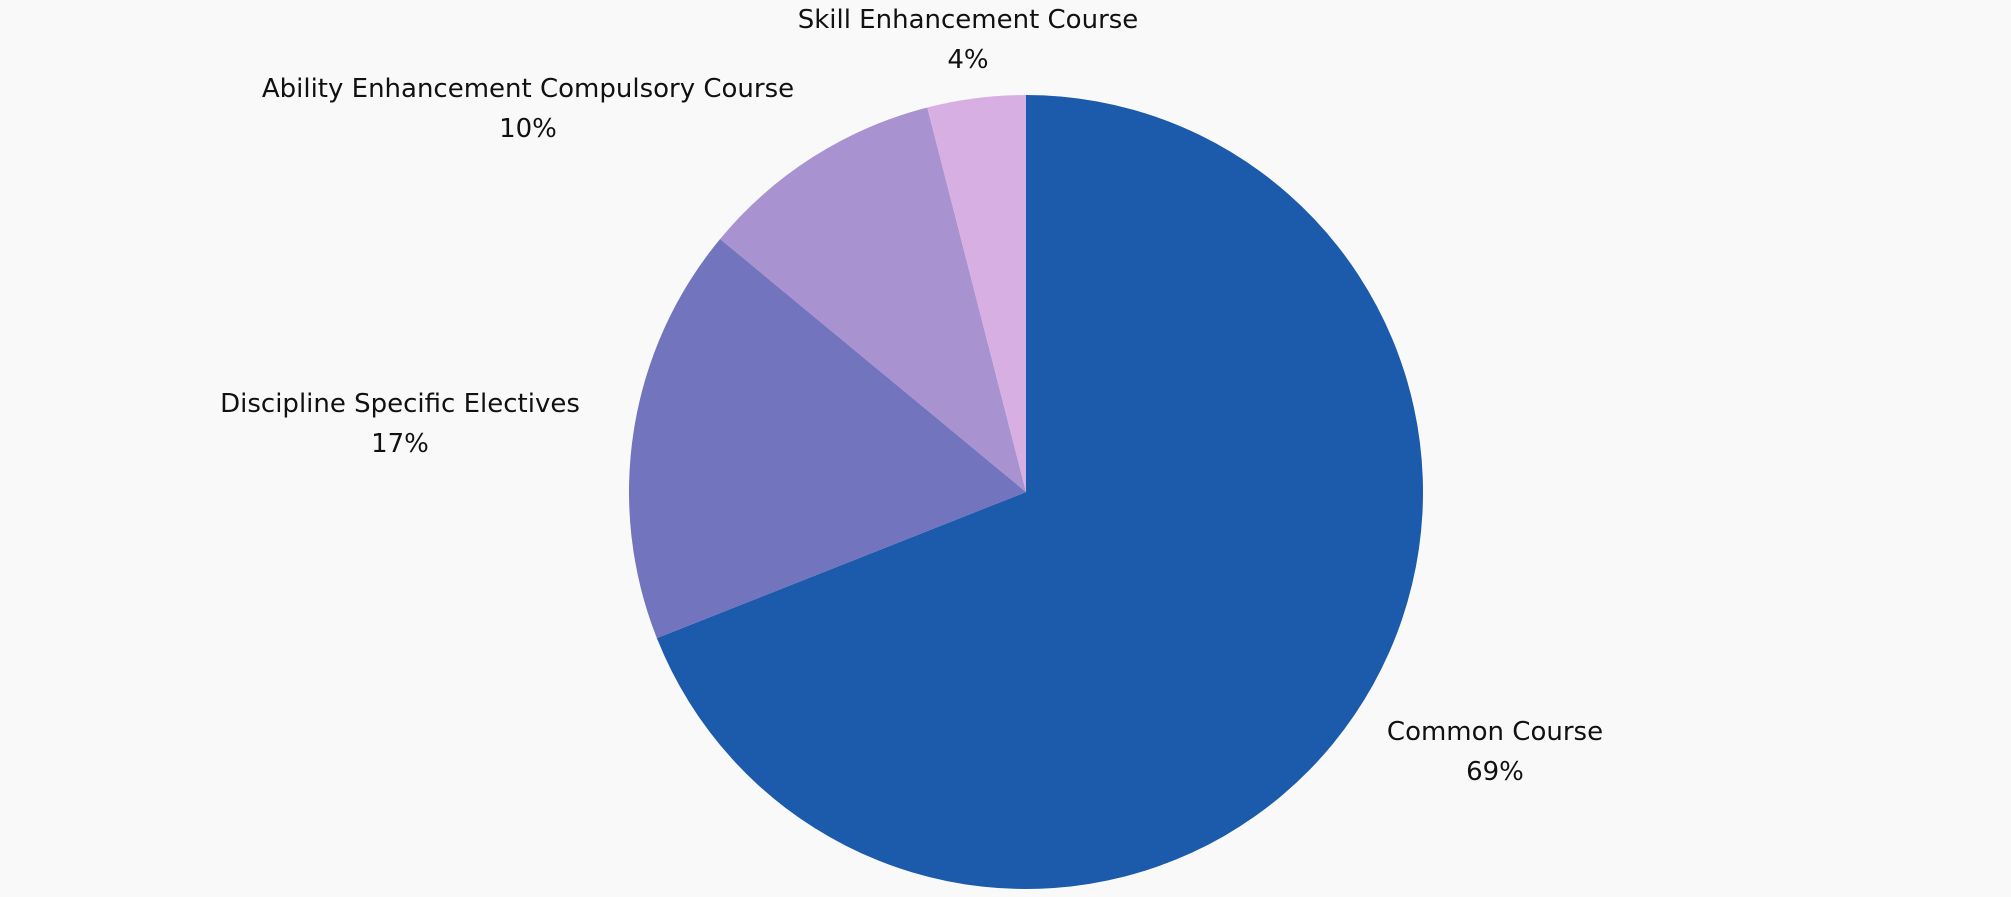 The width and height of the screenshot is (2011, 897). Describe the element at coordinates (1495, 772) in the screenshot. I see `slice-value-label: 69%` at that location.